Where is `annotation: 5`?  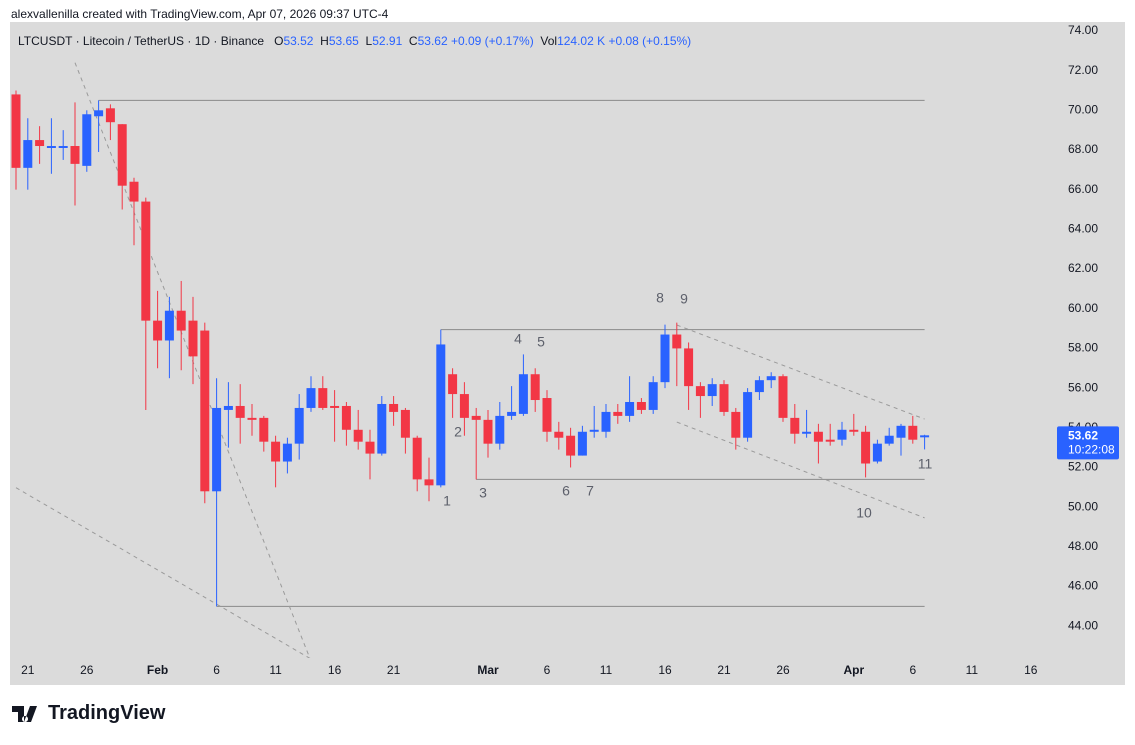
annotation: 5 is located at coordinates (541, 342).